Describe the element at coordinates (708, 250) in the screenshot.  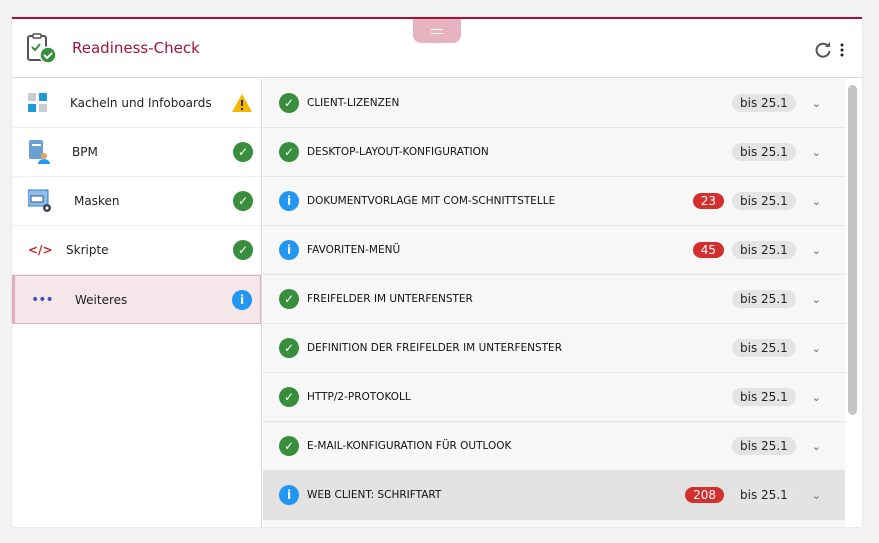
I see `issue-count-badge: 45` at that location.